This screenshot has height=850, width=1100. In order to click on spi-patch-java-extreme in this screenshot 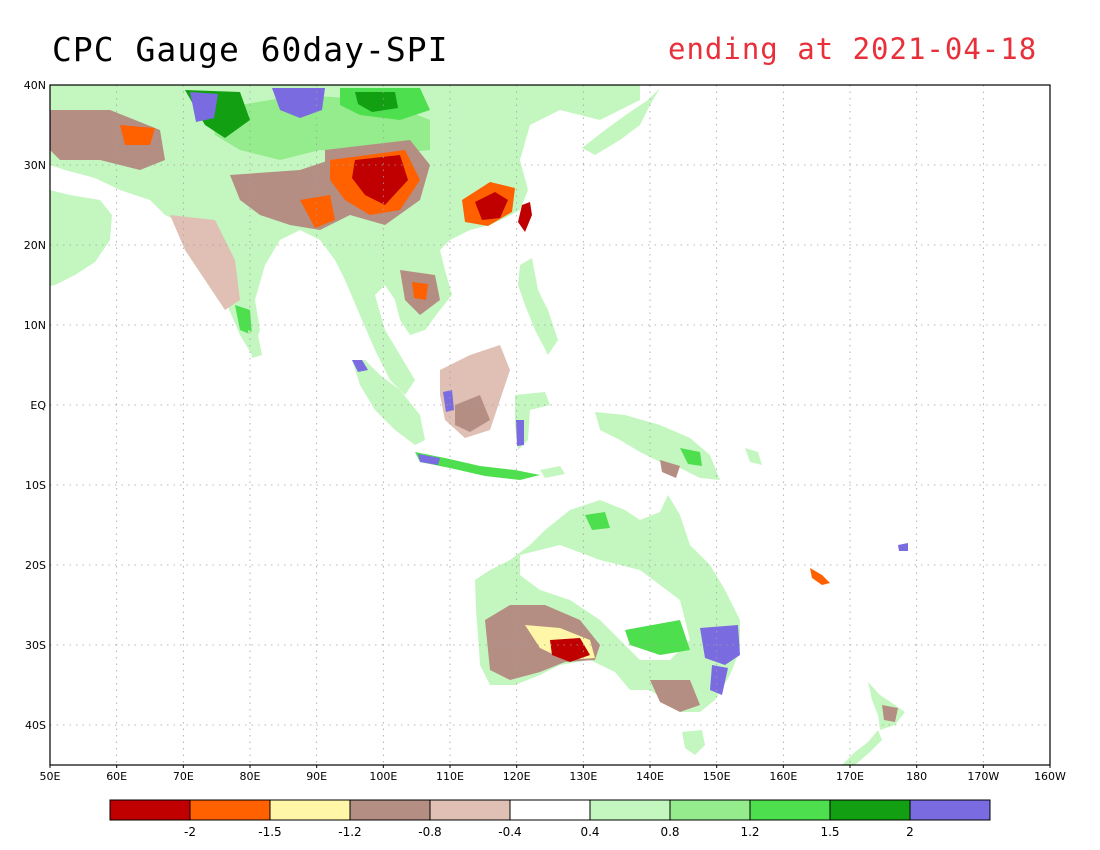, I will do `click(429, 459)`.